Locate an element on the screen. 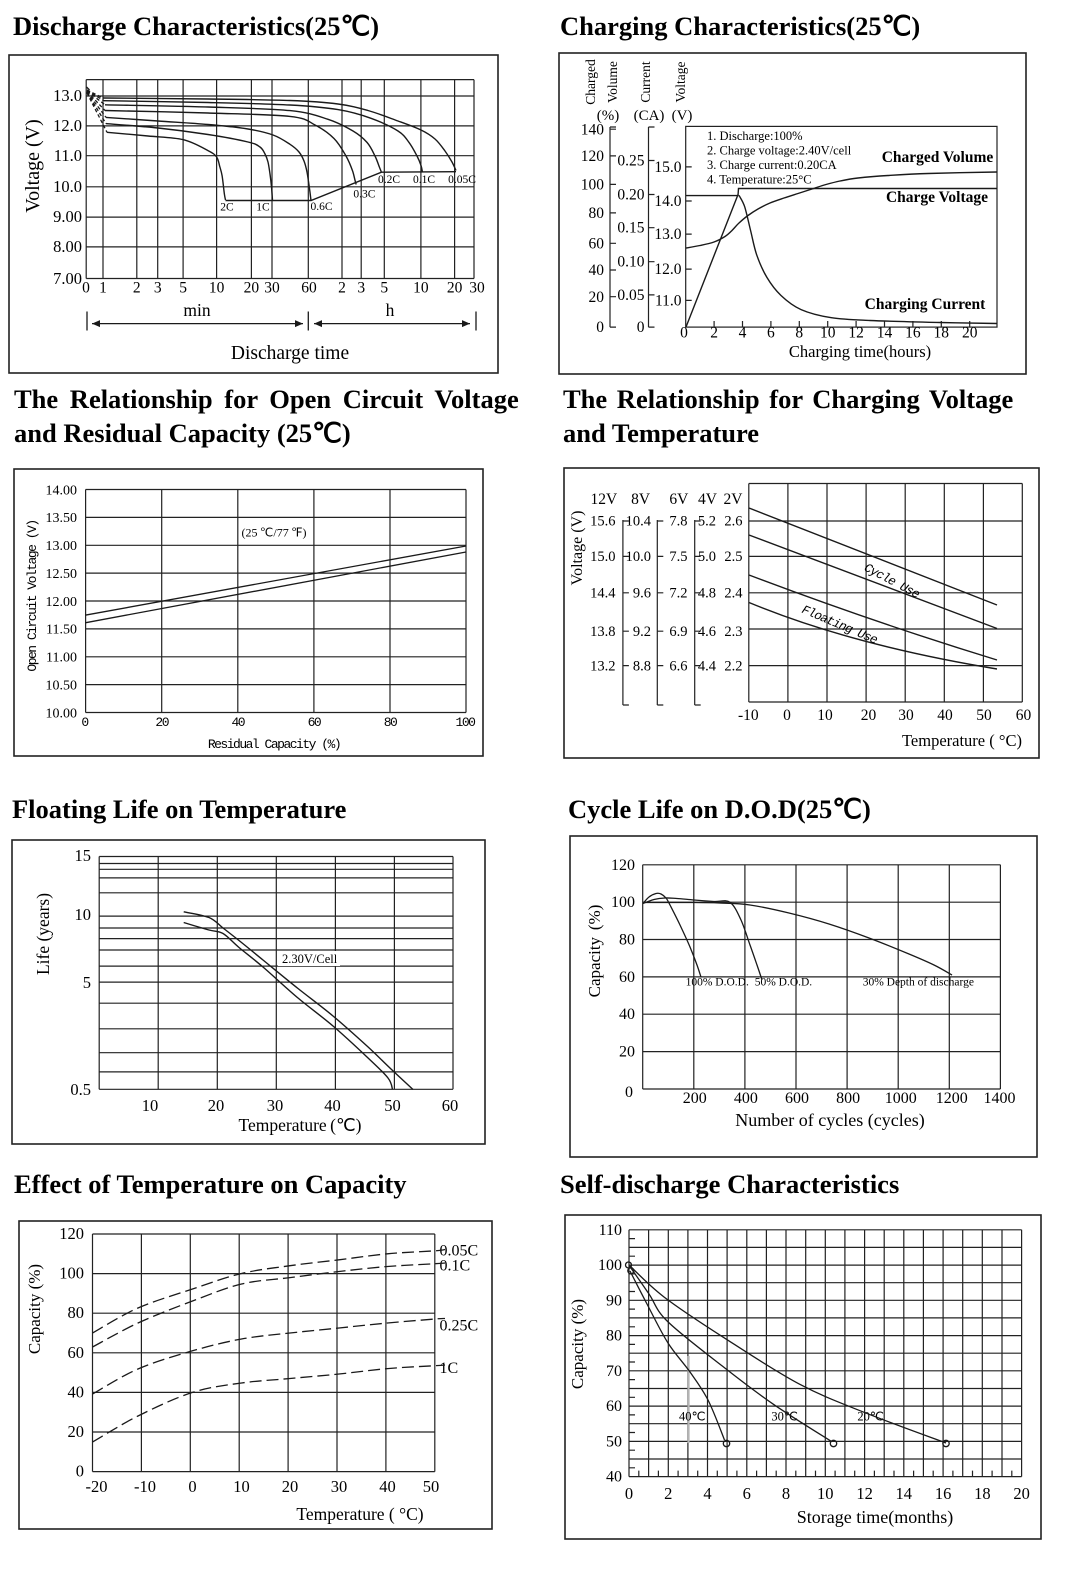 Image resolution: width=1091 pixels, height=1576 pixels. svg-text: 15.0 is located at coordinates (667, 167).